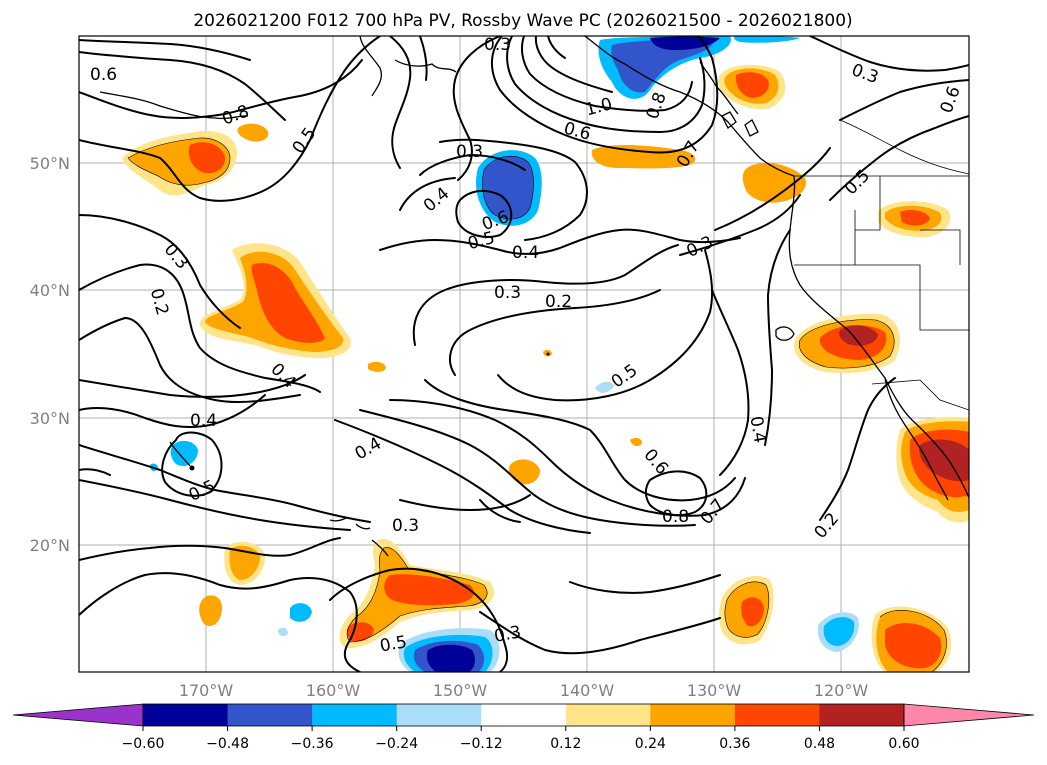 This screenshot has height=765, width=1047. What do you see at coordinates (643, 157) in the screenshot?
I see `anomaly-gulf-alaska` at bounding box center [643, 157].